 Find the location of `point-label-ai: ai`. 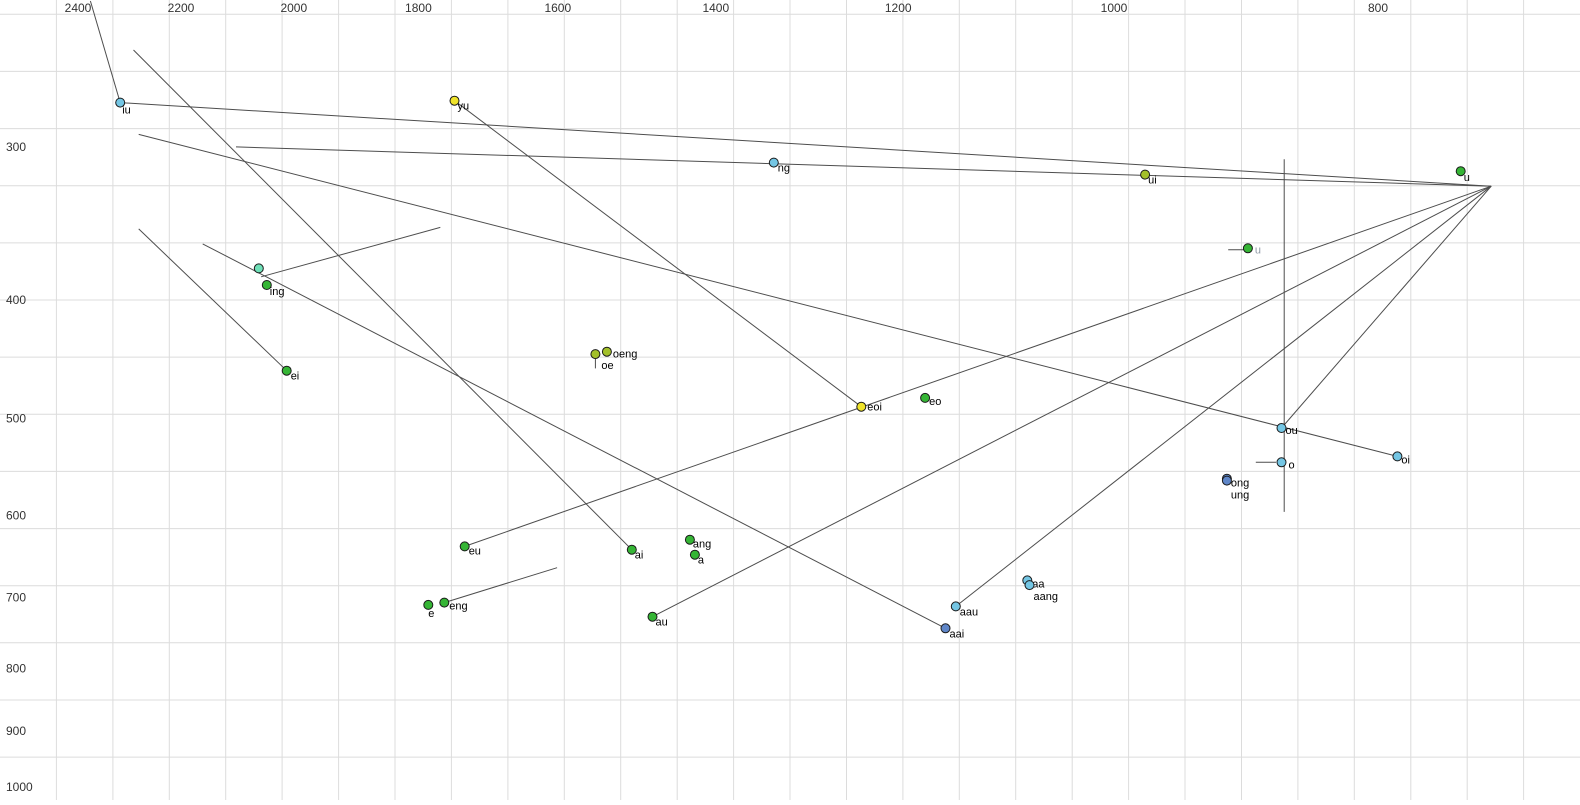

point-label-ai: ai is located at coordinates (639, 556).